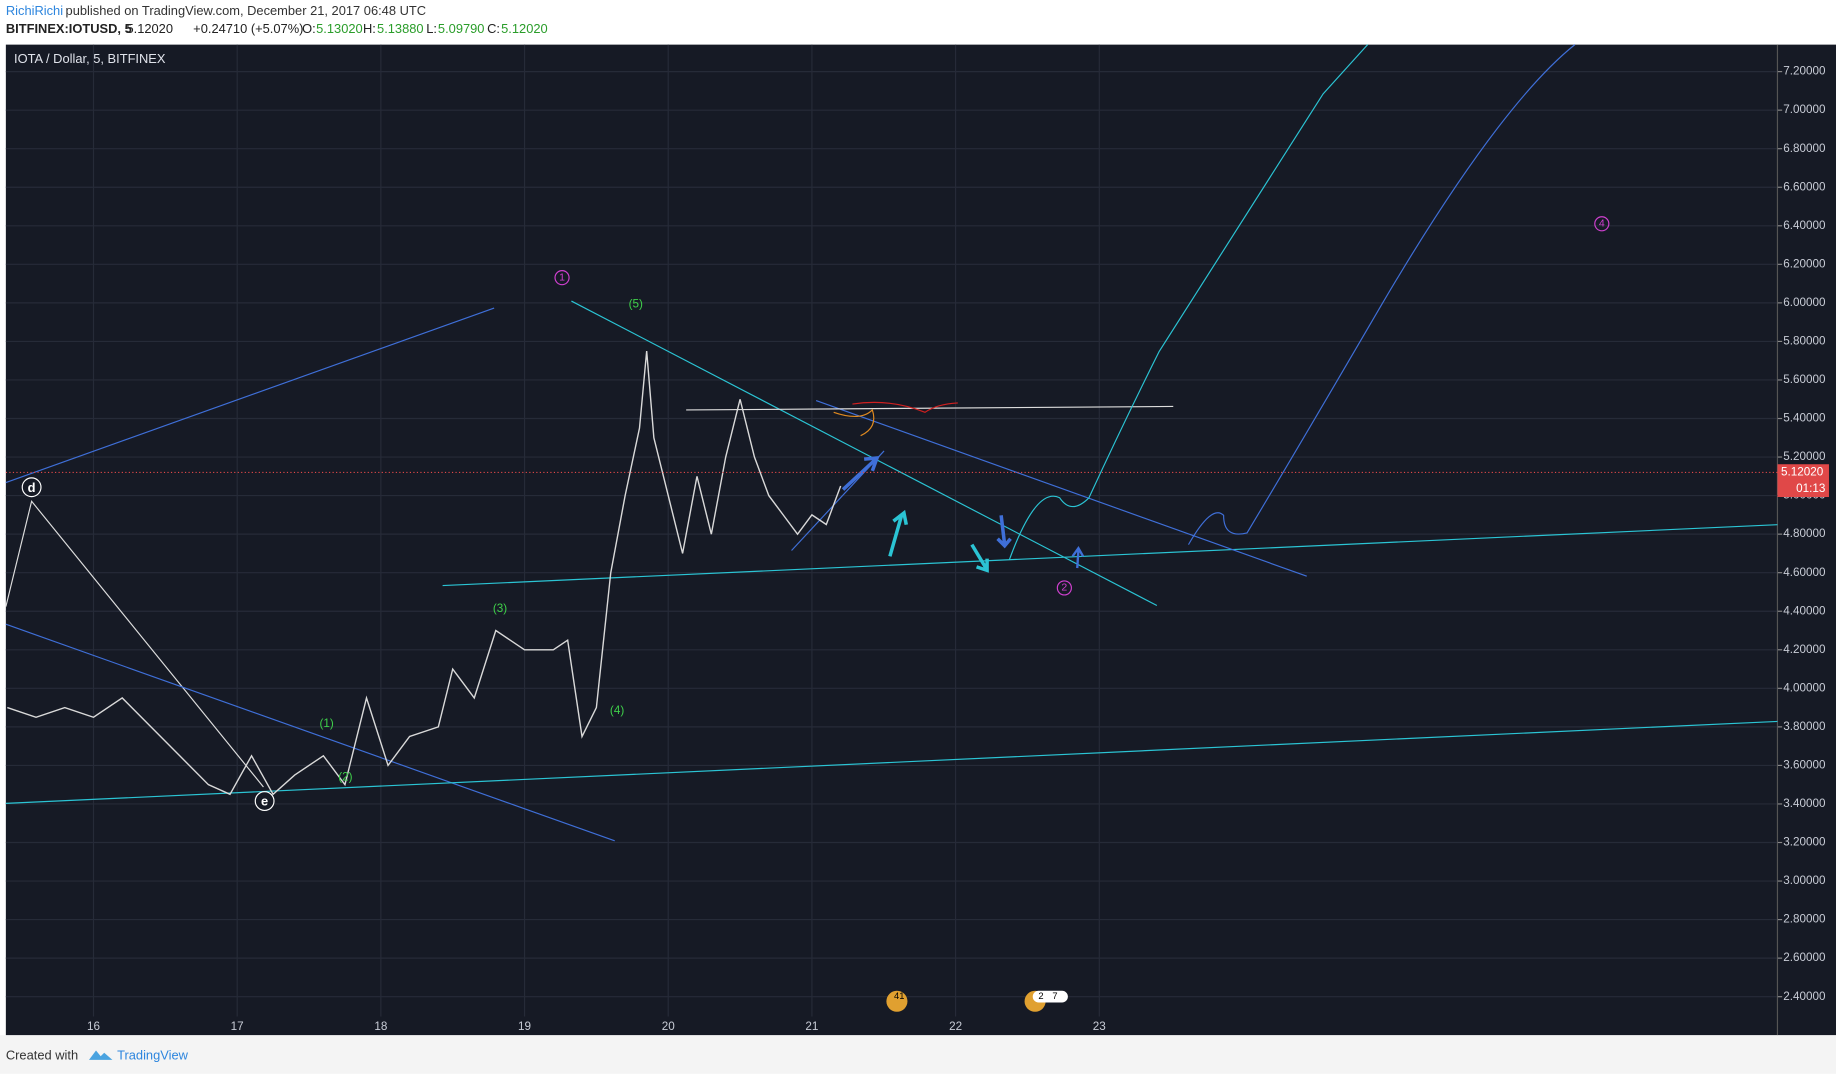 The width and height of the screenshot is (1836, 1079). What do you see at coordinates (42, 1055) in the screenshot?
I see `footer-text: Created with` at bounding box center [42, 1055].